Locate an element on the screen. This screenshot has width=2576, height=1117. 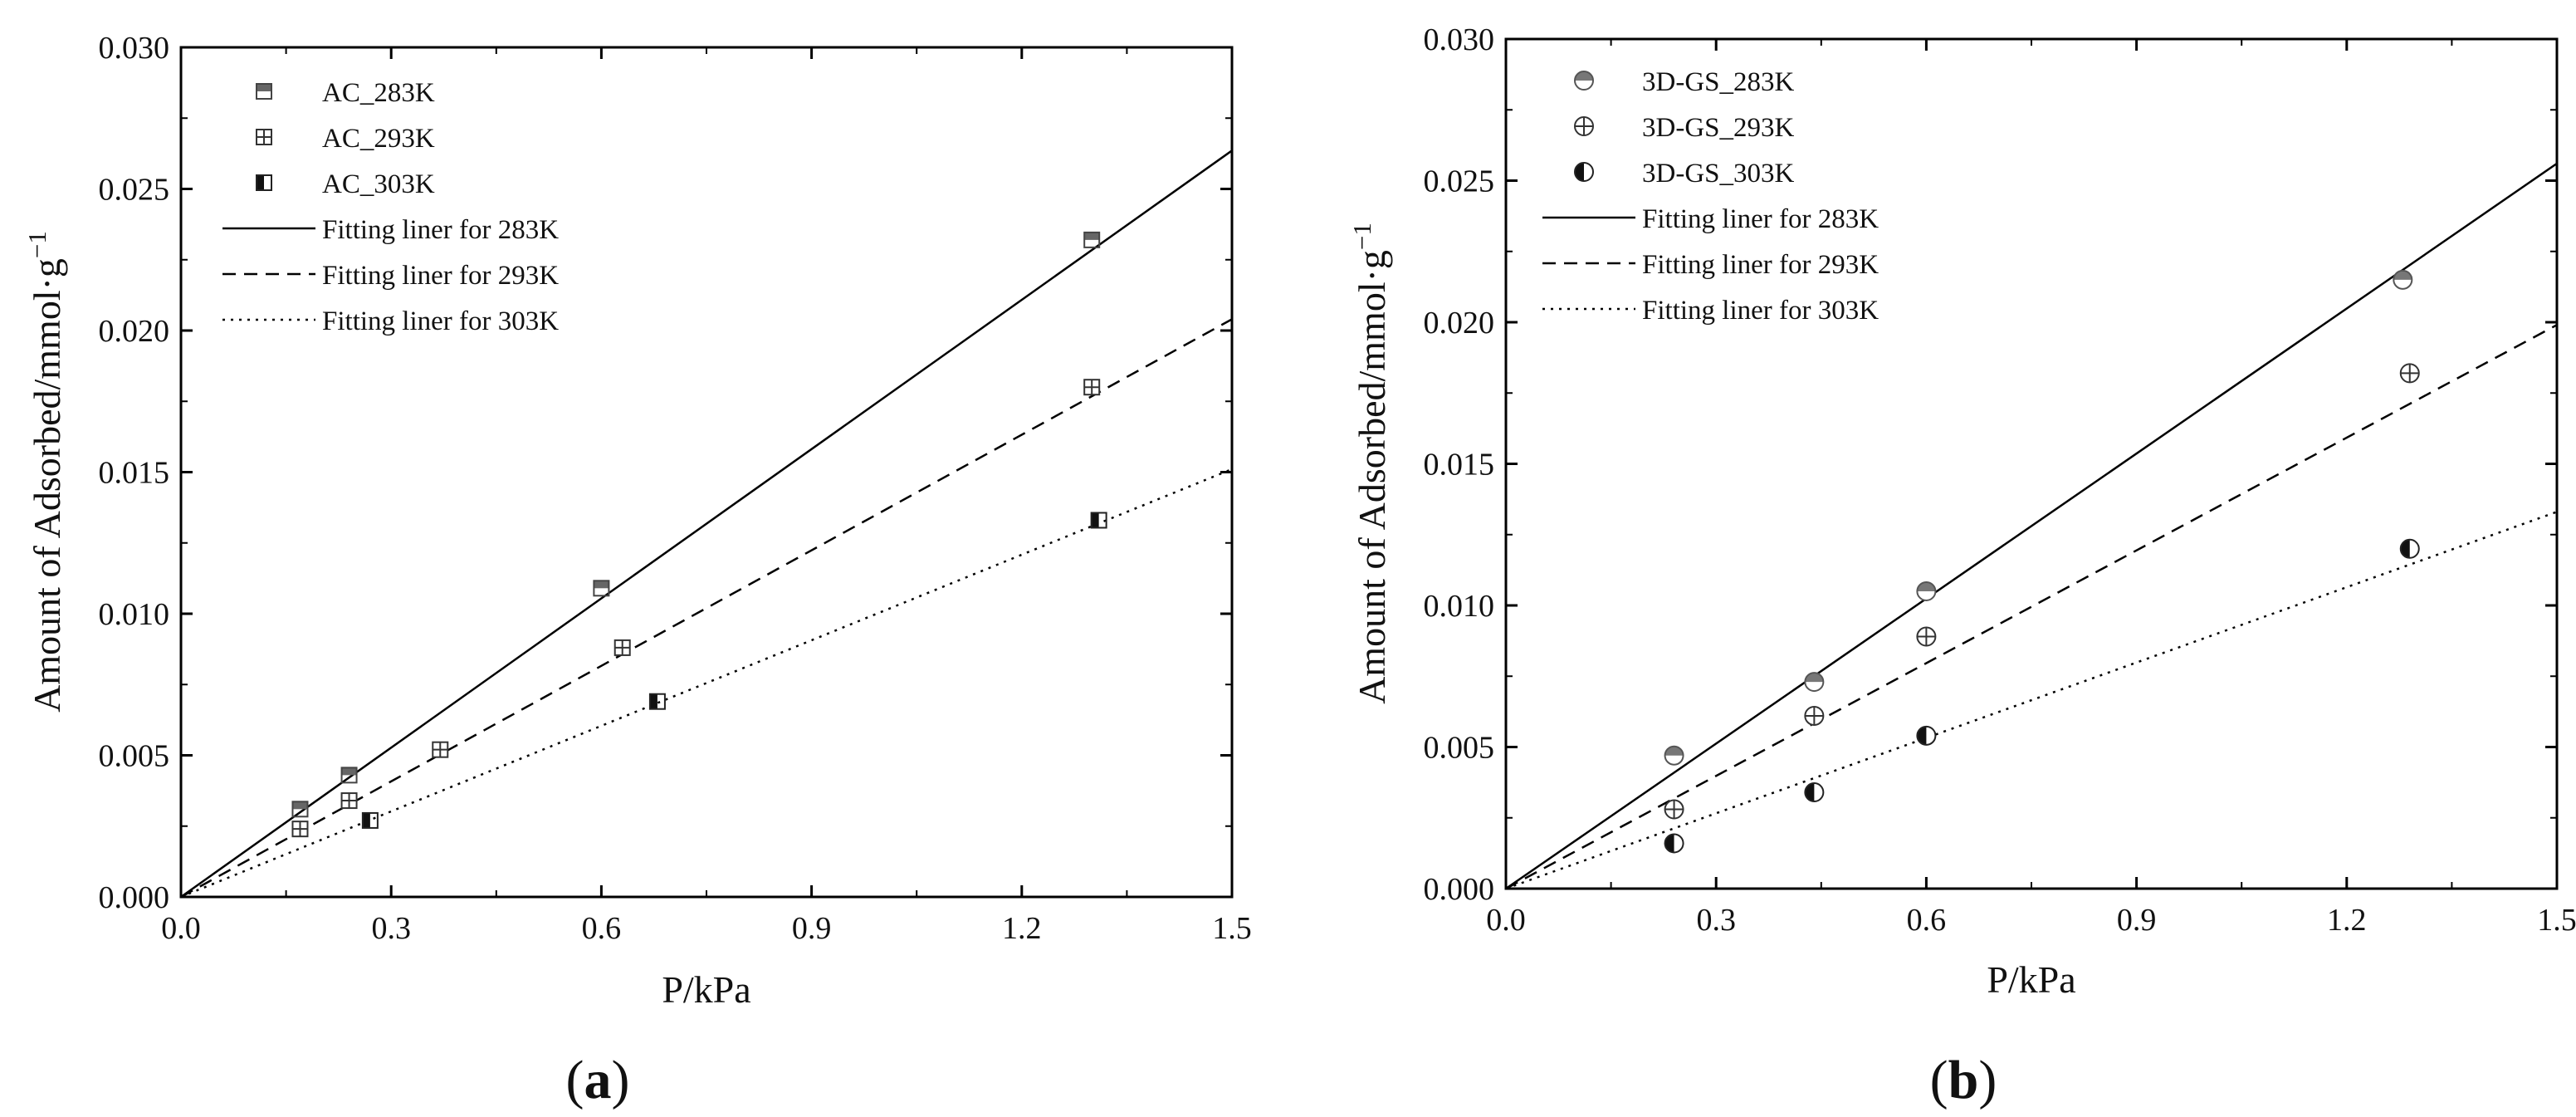
legend-entry-0: 3D-GS_283K is located at coordinates (1684, 82).